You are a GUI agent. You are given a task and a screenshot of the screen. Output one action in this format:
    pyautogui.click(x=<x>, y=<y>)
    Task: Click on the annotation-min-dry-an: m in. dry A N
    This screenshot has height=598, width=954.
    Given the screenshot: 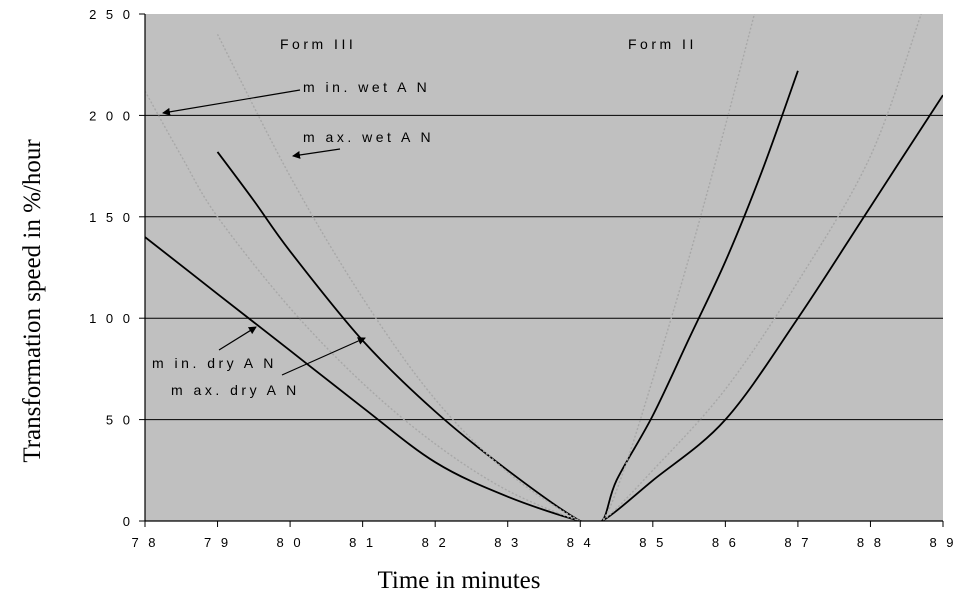 What is the action you would take?
    pyautogui.click(x=214, y=363)
    